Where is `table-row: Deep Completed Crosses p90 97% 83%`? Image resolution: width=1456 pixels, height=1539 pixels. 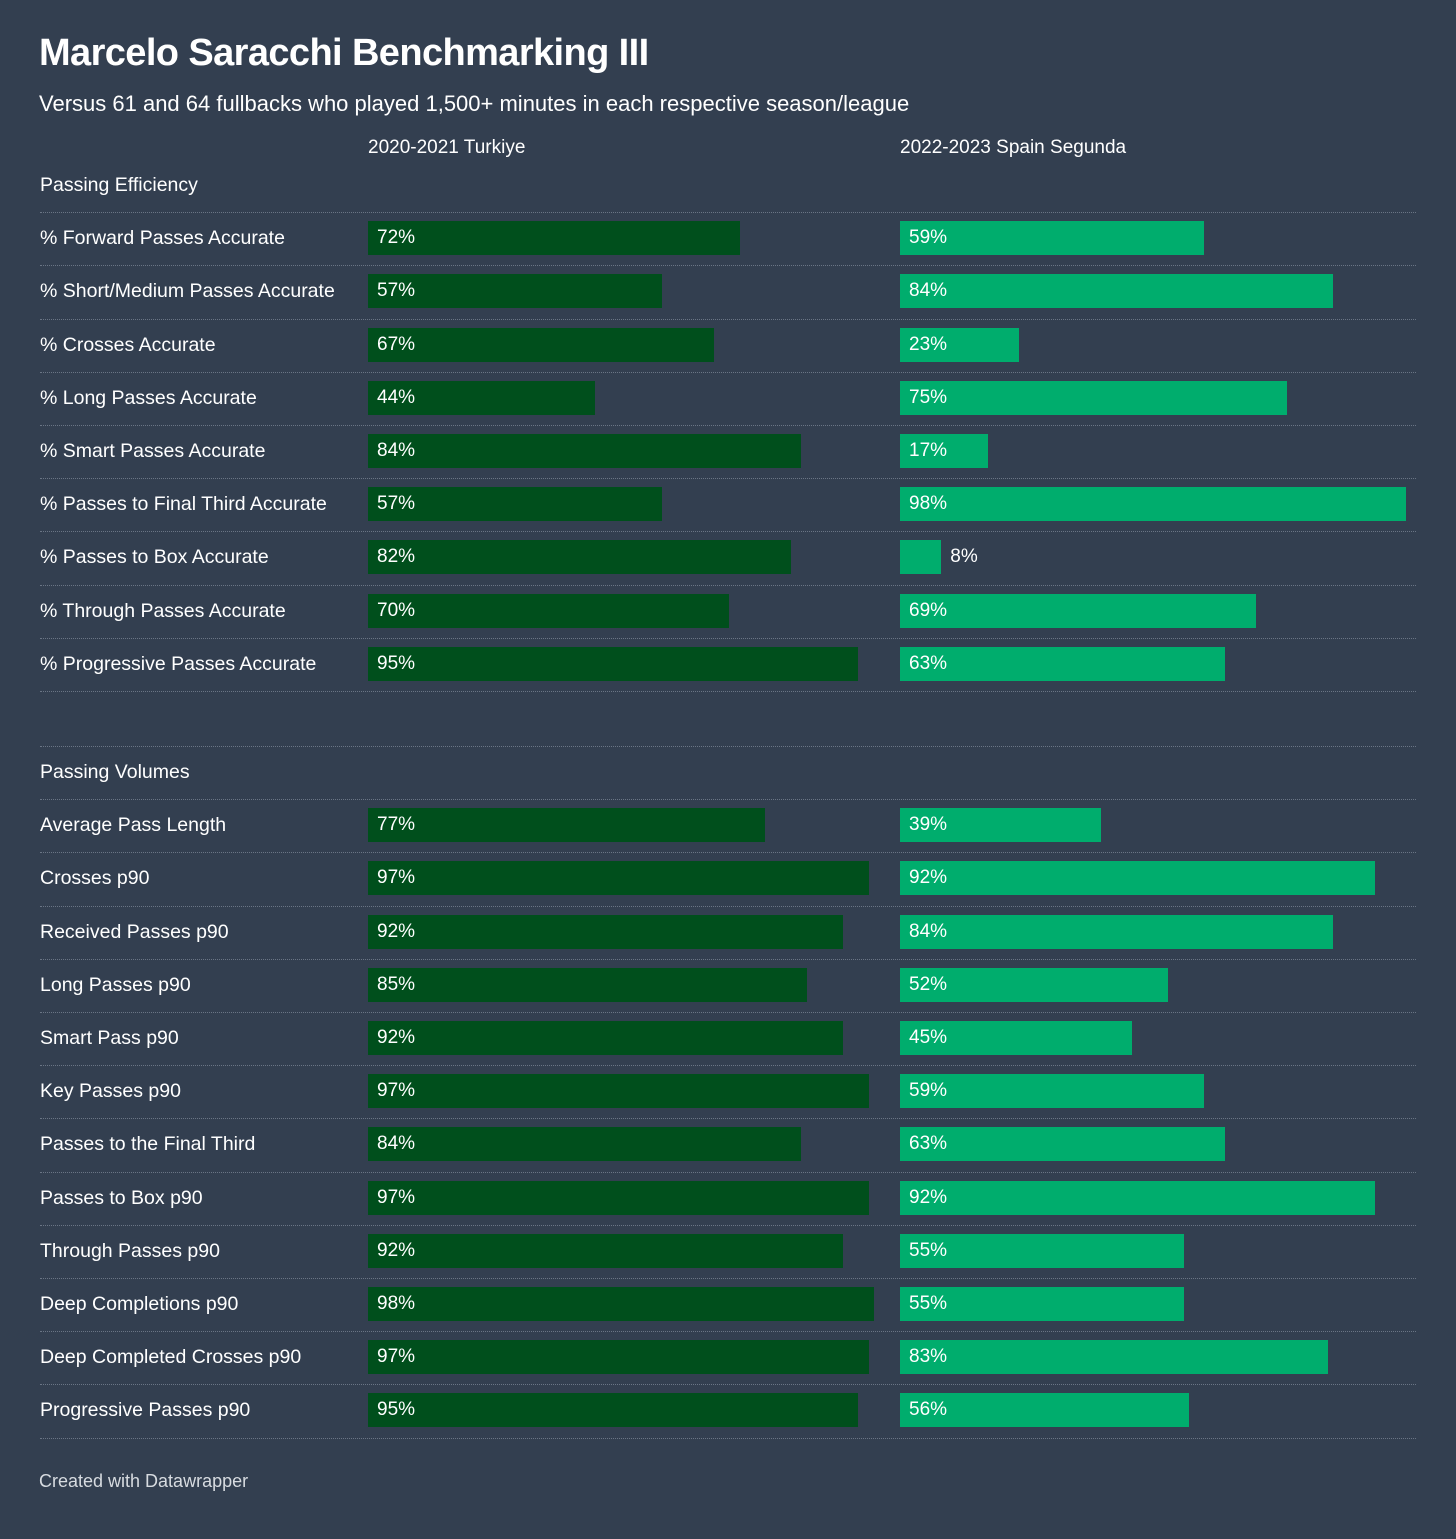
table-row: Deep Completed Crosses p90 97% 83% is located at coordinates (728, 1357).